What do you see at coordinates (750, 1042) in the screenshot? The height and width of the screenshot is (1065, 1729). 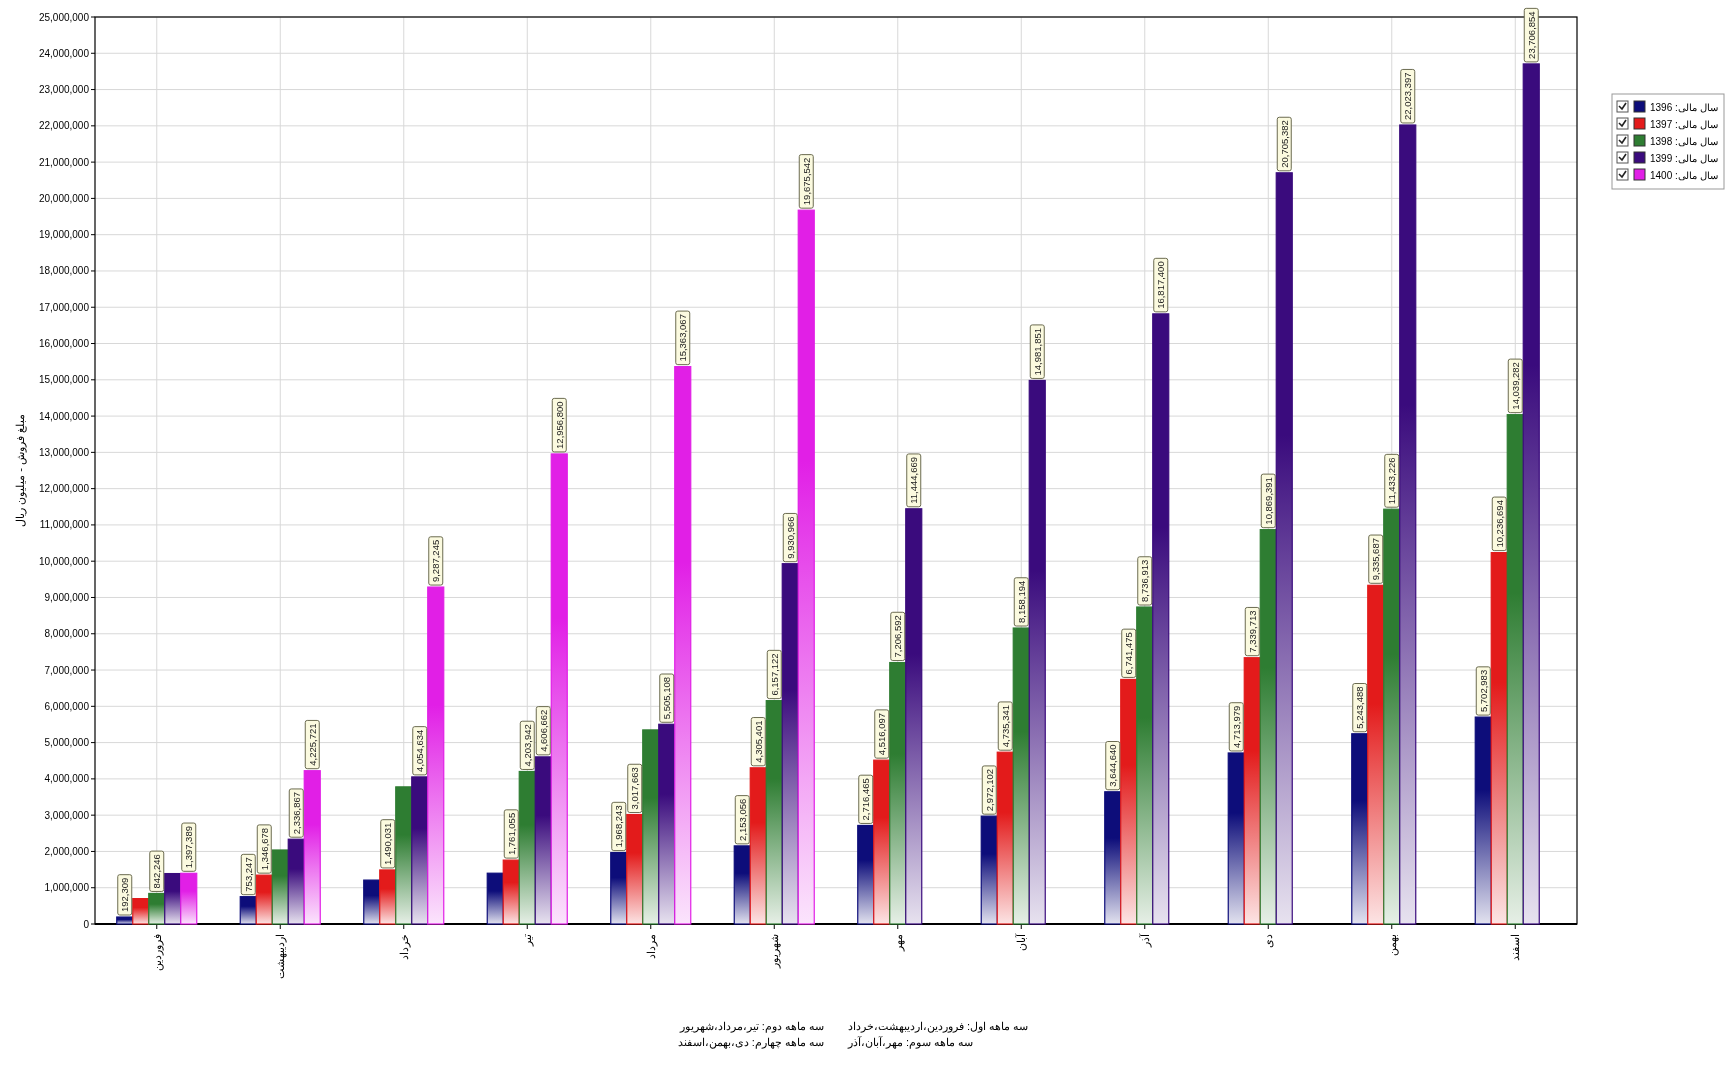 I see `text: سه ماهه چهارم: دی،بهمن،اسفند` at bounding box center [750, 1042].